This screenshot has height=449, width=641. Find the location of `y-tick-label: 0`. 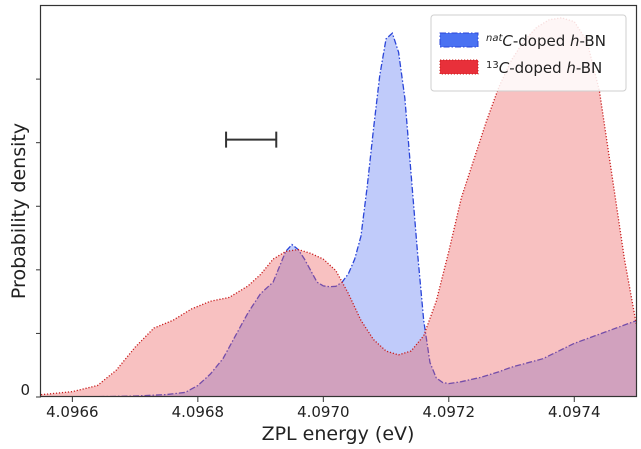

y-tick-label: 0 is located at coordinates (25, 390).